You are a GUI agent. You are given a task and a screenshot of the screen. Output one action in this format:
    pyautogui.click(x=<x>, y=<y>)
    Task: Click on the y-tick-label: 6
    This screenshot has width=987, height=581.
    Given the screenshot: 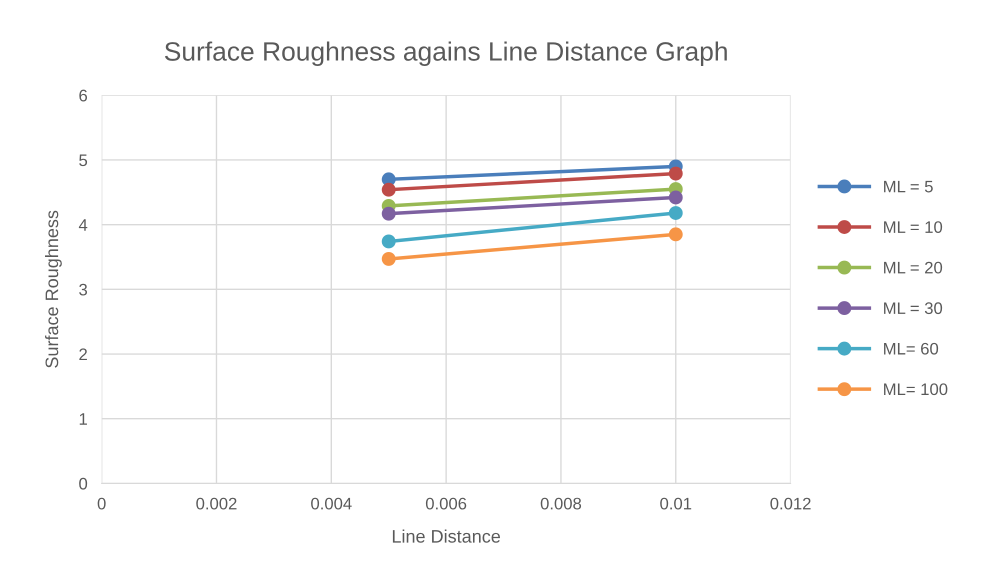 What is the action you would take?
    pyautogui.click(x=83, y=96)
    